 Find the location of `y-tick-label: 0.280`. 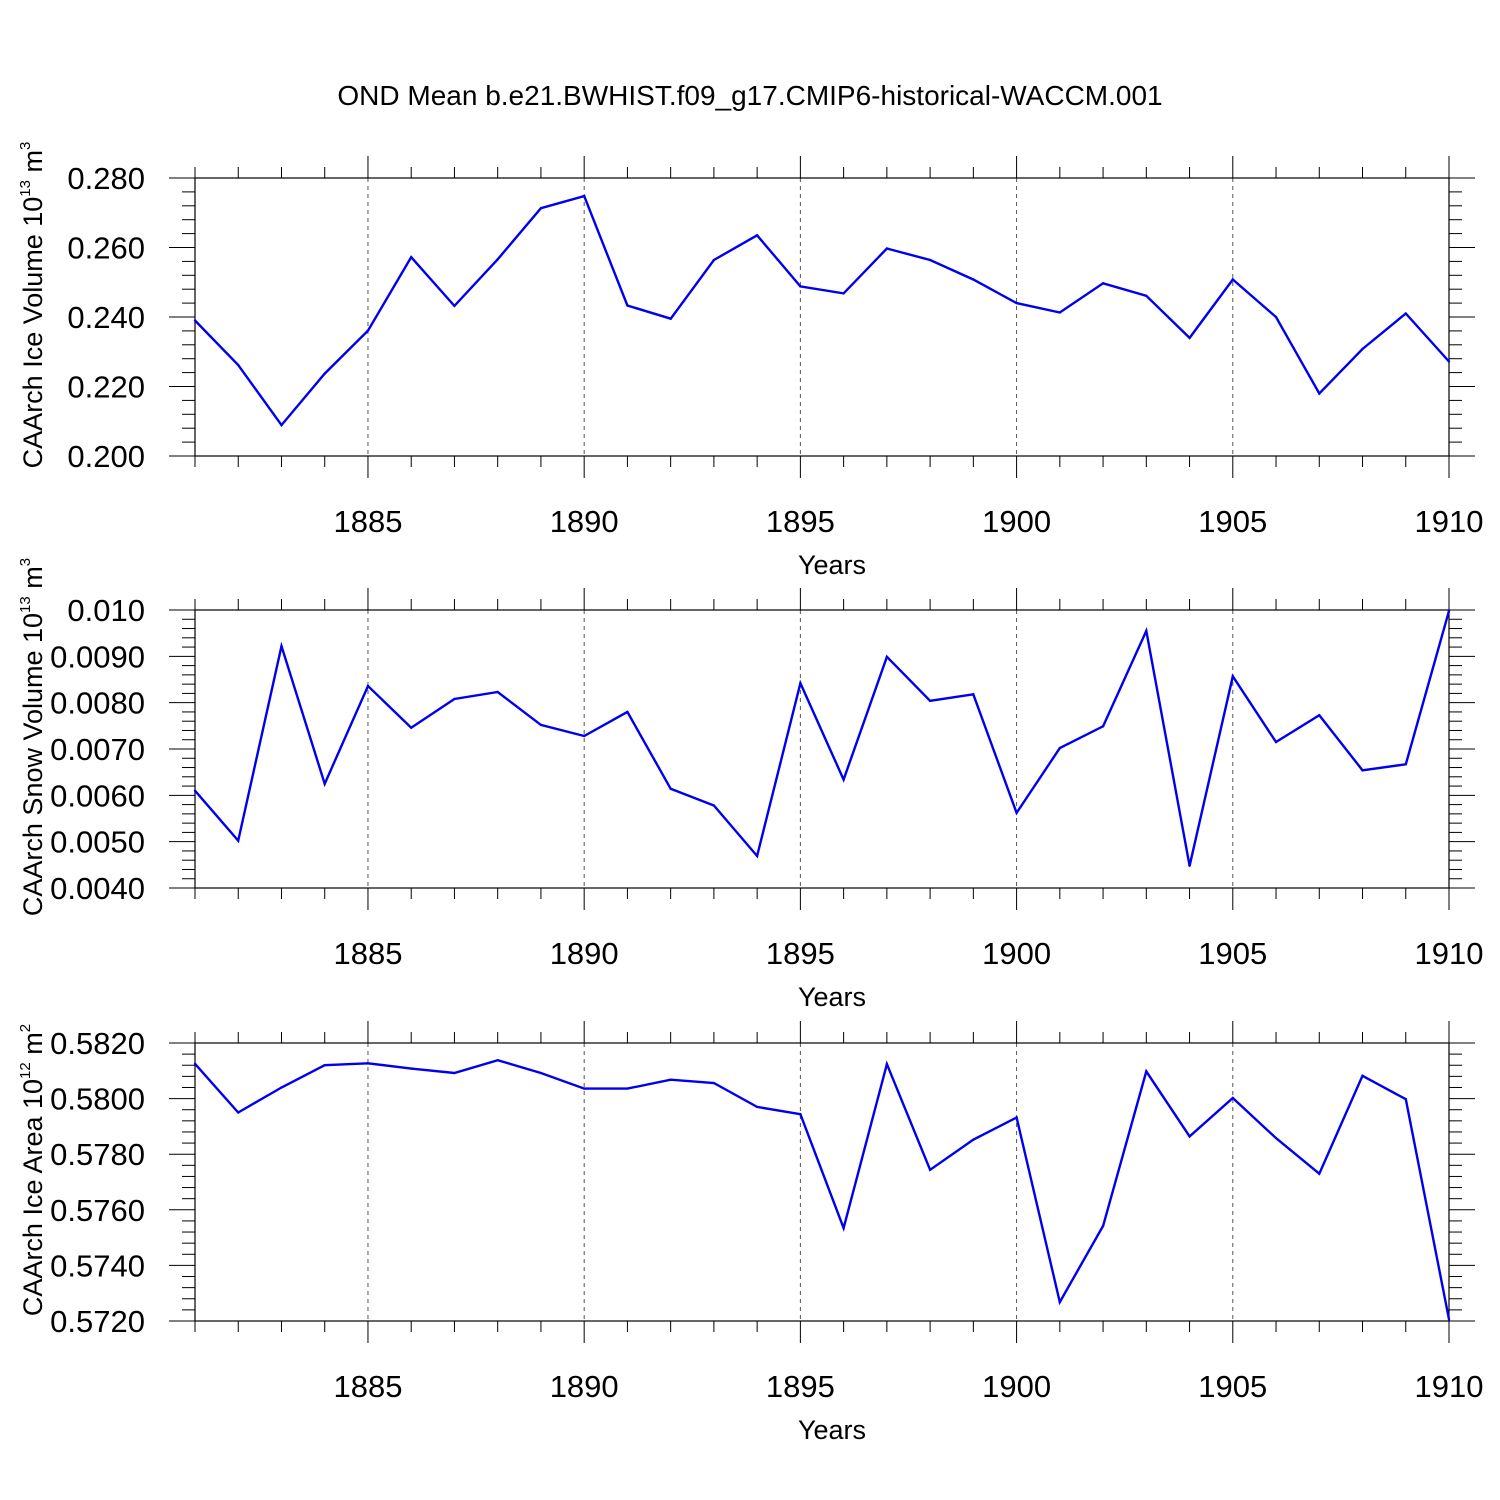

y-tick-label: 0.280 is located at coordinates (106, 178).